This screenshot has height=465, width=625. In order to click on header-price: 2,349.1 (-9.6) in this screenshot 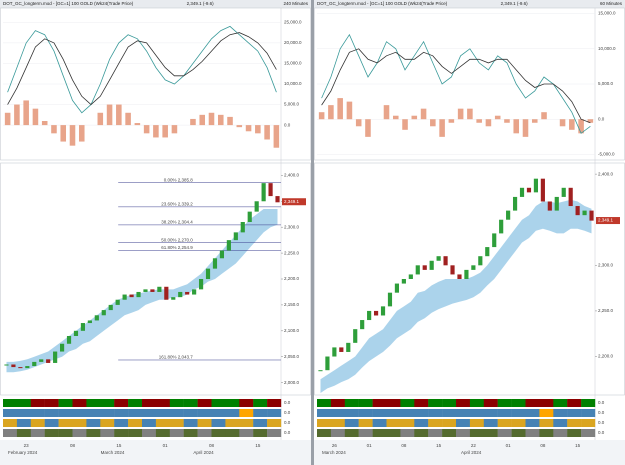, I will do `click(515, 3)`.